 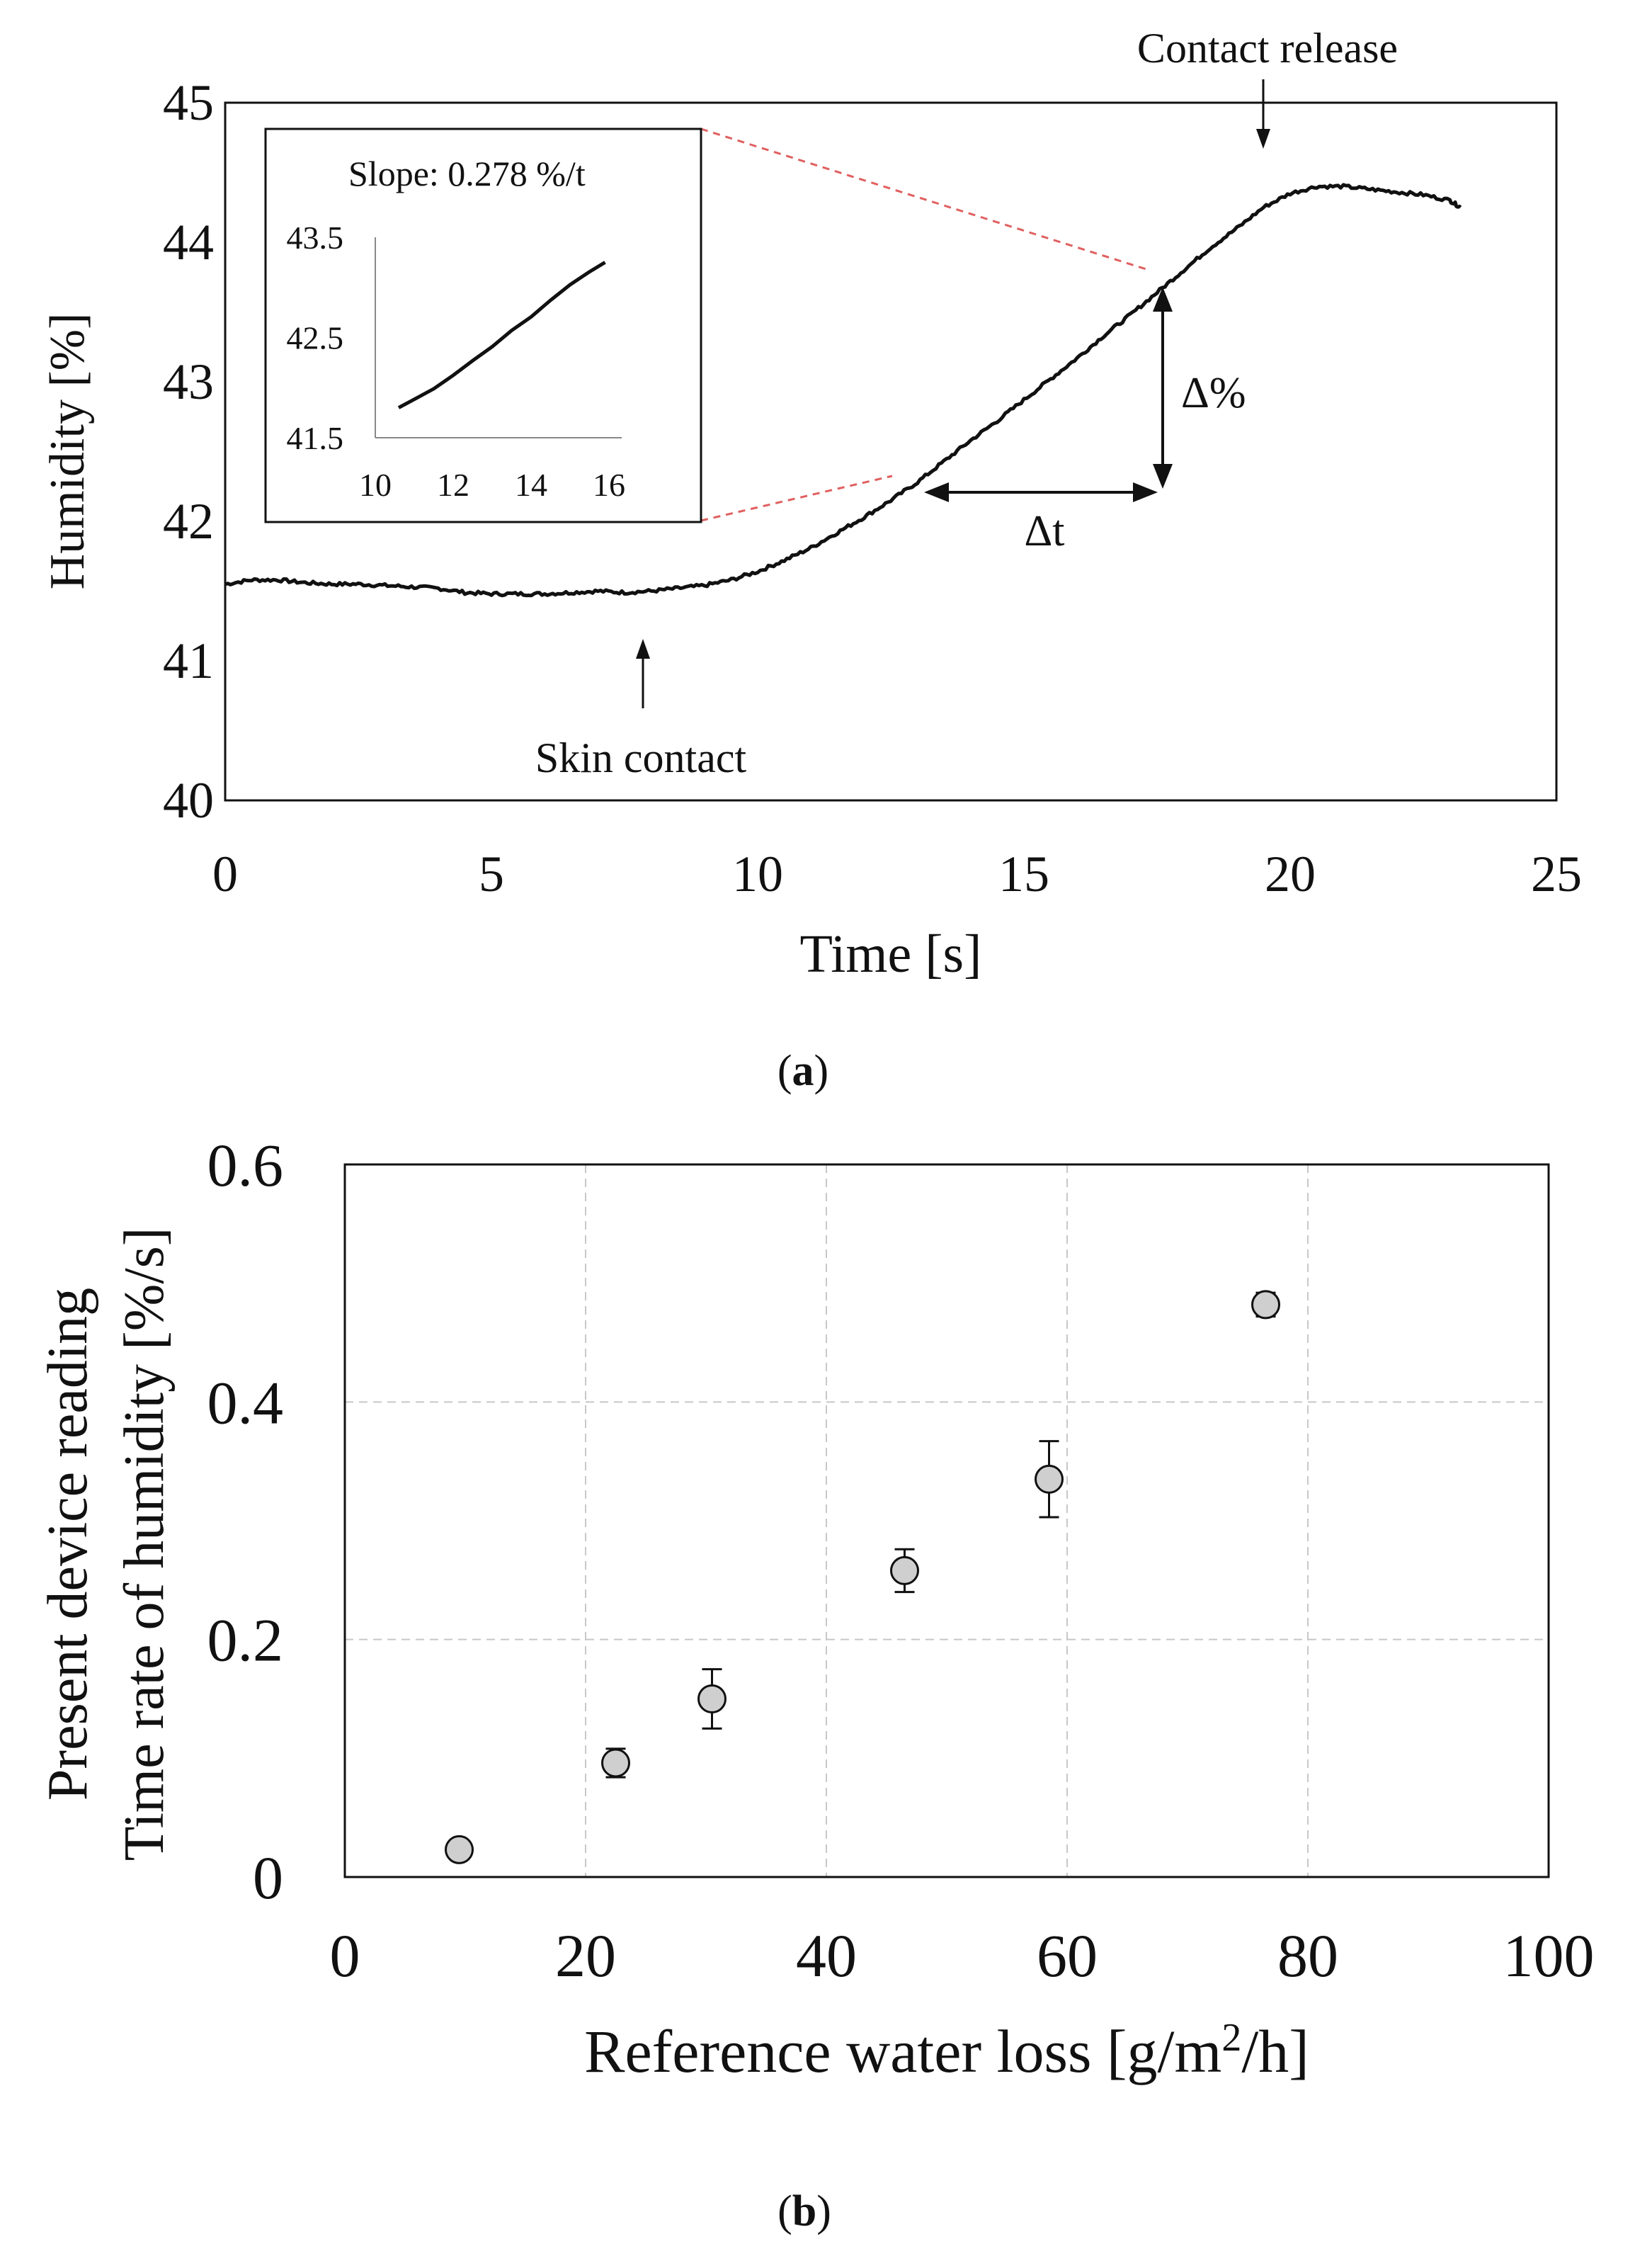 I want to click on panel-a-y-tick-label: 43, so click(x=188, y=381).